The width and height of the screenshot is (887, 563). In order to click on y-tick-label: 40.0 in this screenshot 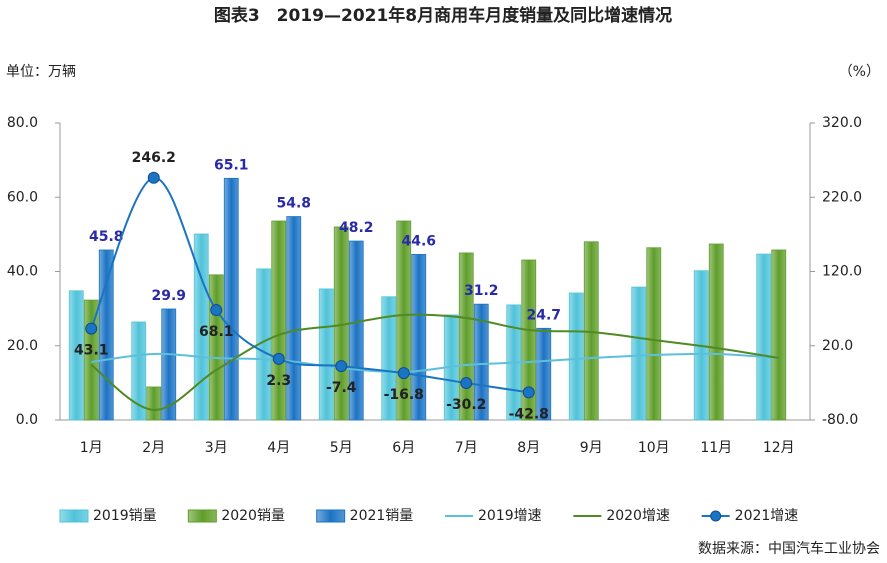, I will do `click(22, 272)`.